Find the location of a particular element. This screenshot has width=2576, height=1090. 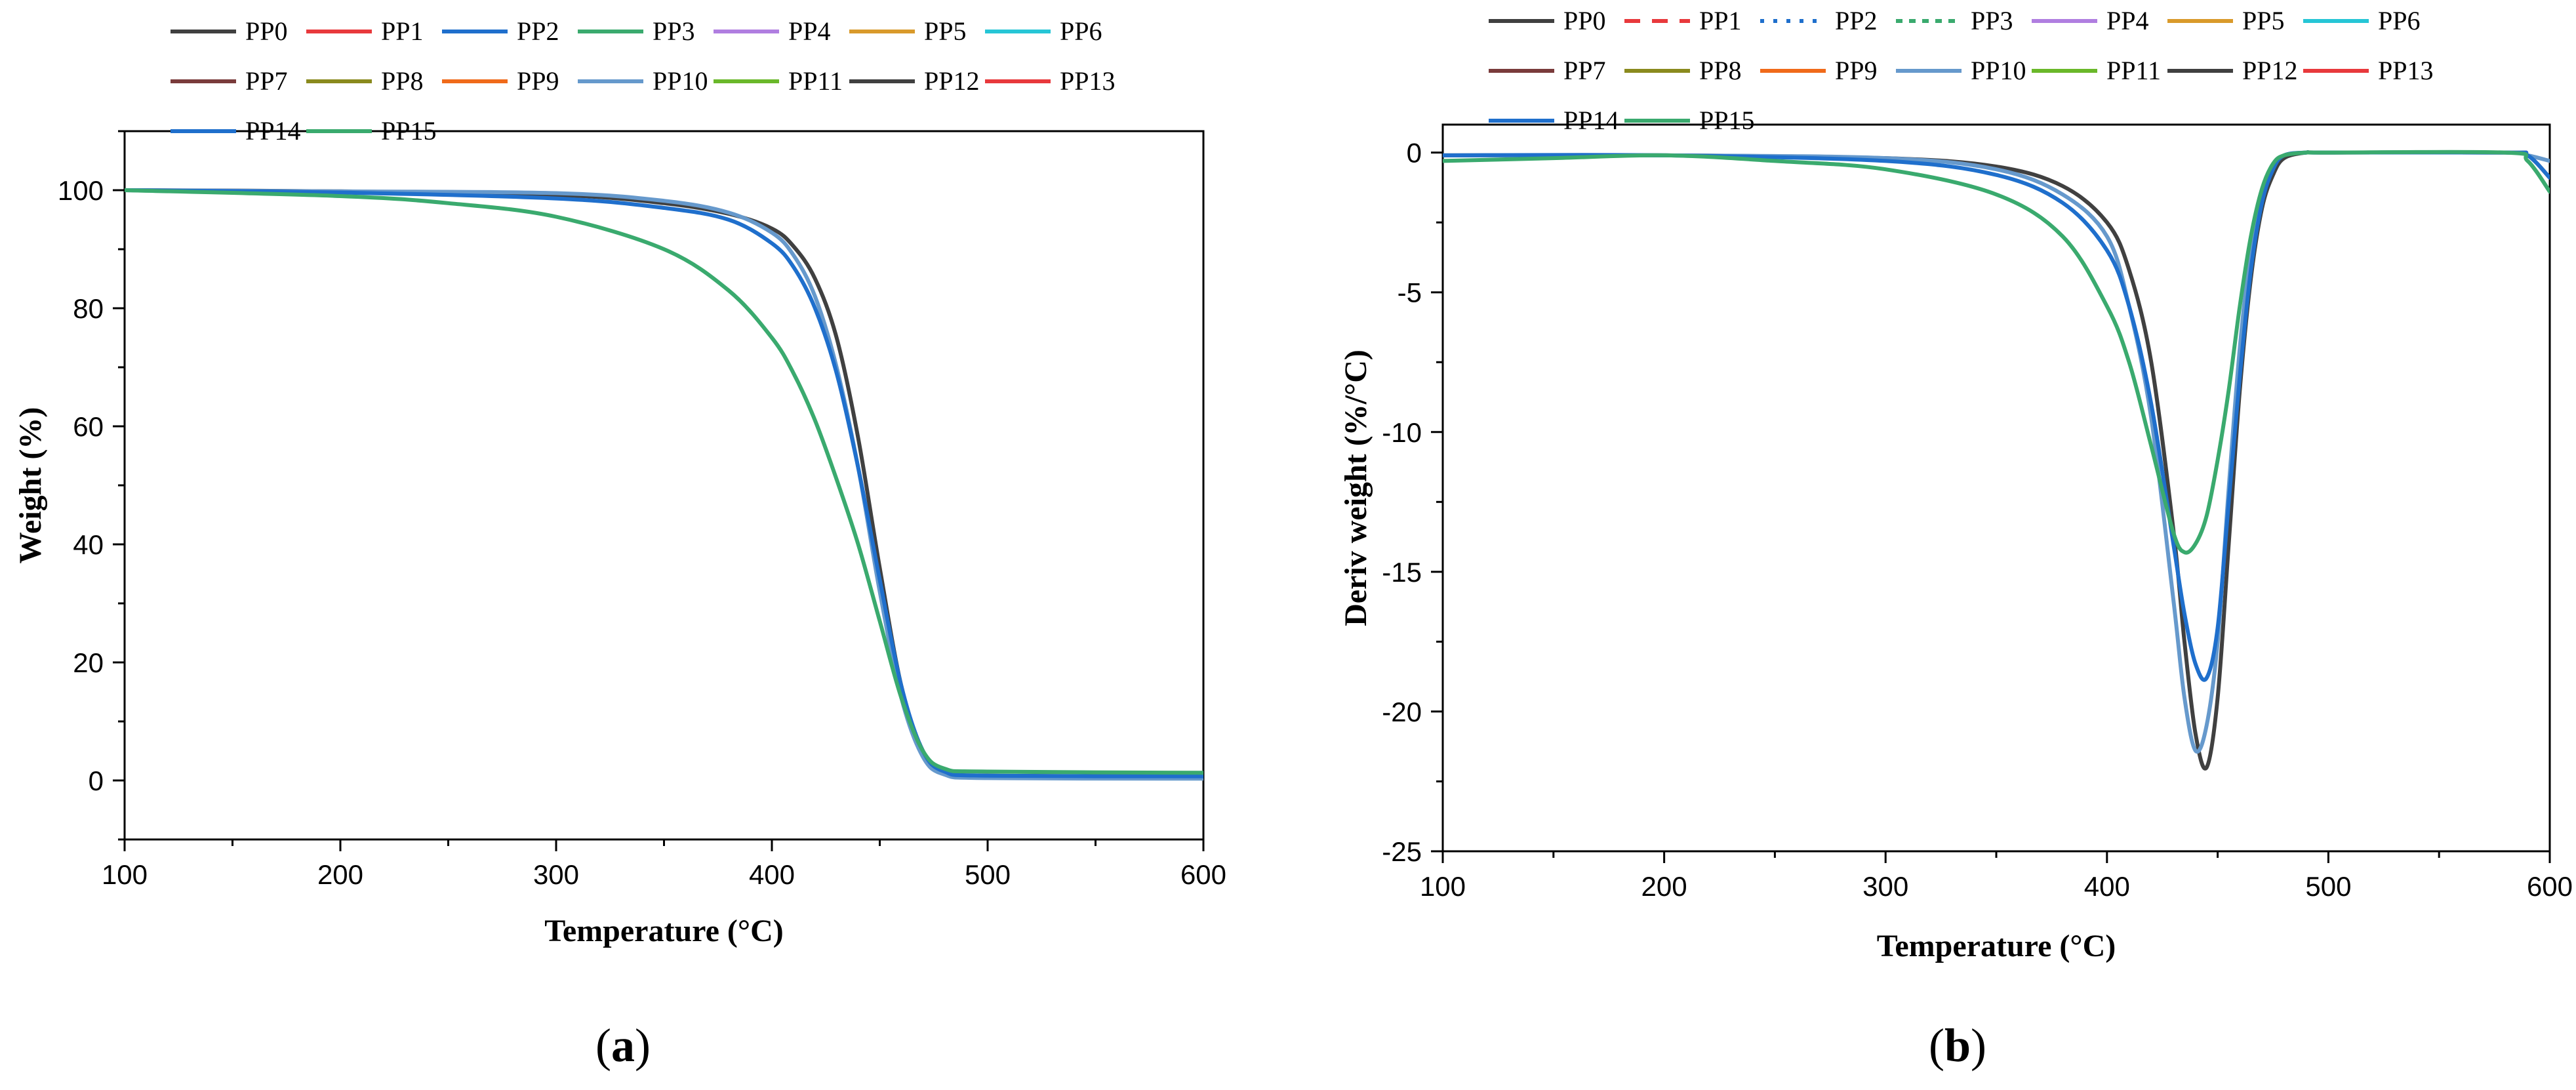

y-tick-label: -25 is located at coordinates (1402, 851).